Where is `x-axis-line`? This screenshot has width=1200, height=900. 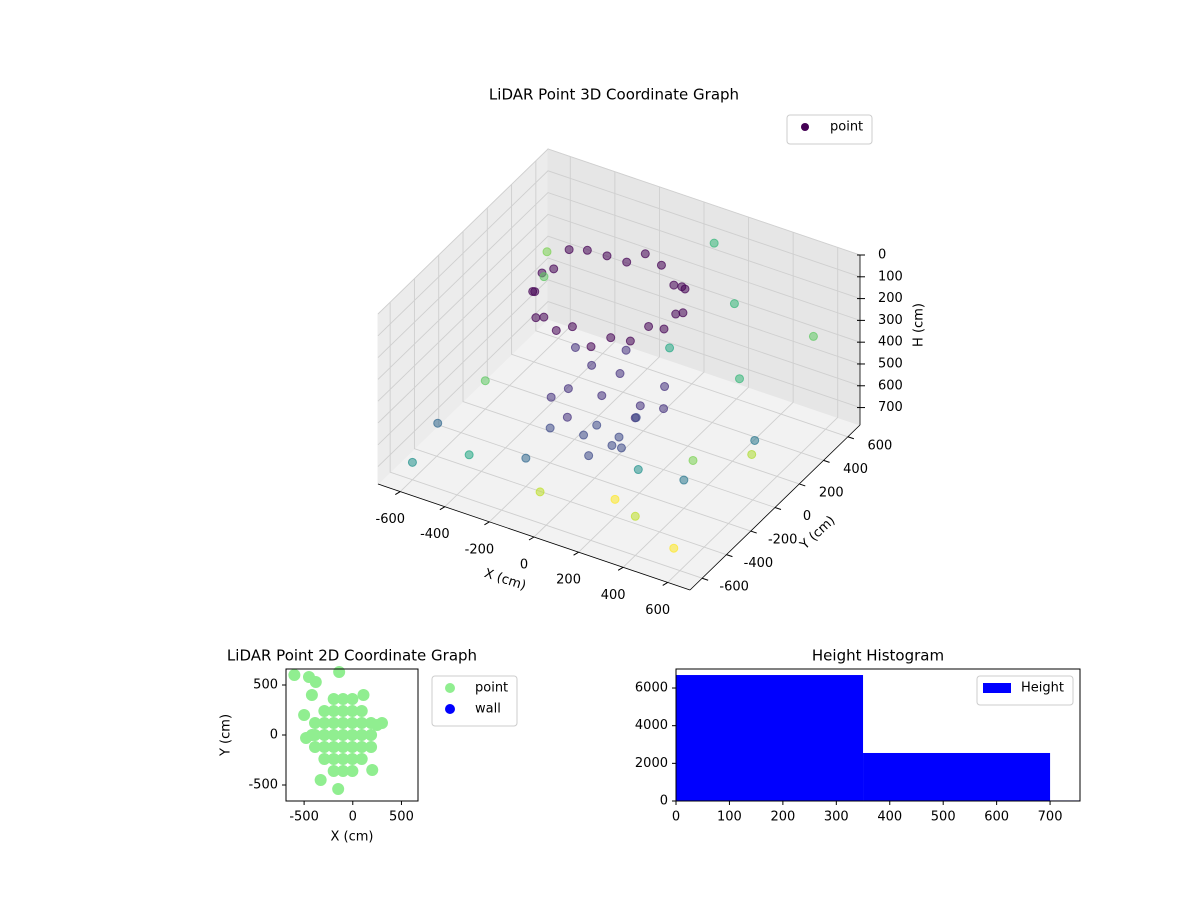 x-axis-line is located at coordinates (534, 537).